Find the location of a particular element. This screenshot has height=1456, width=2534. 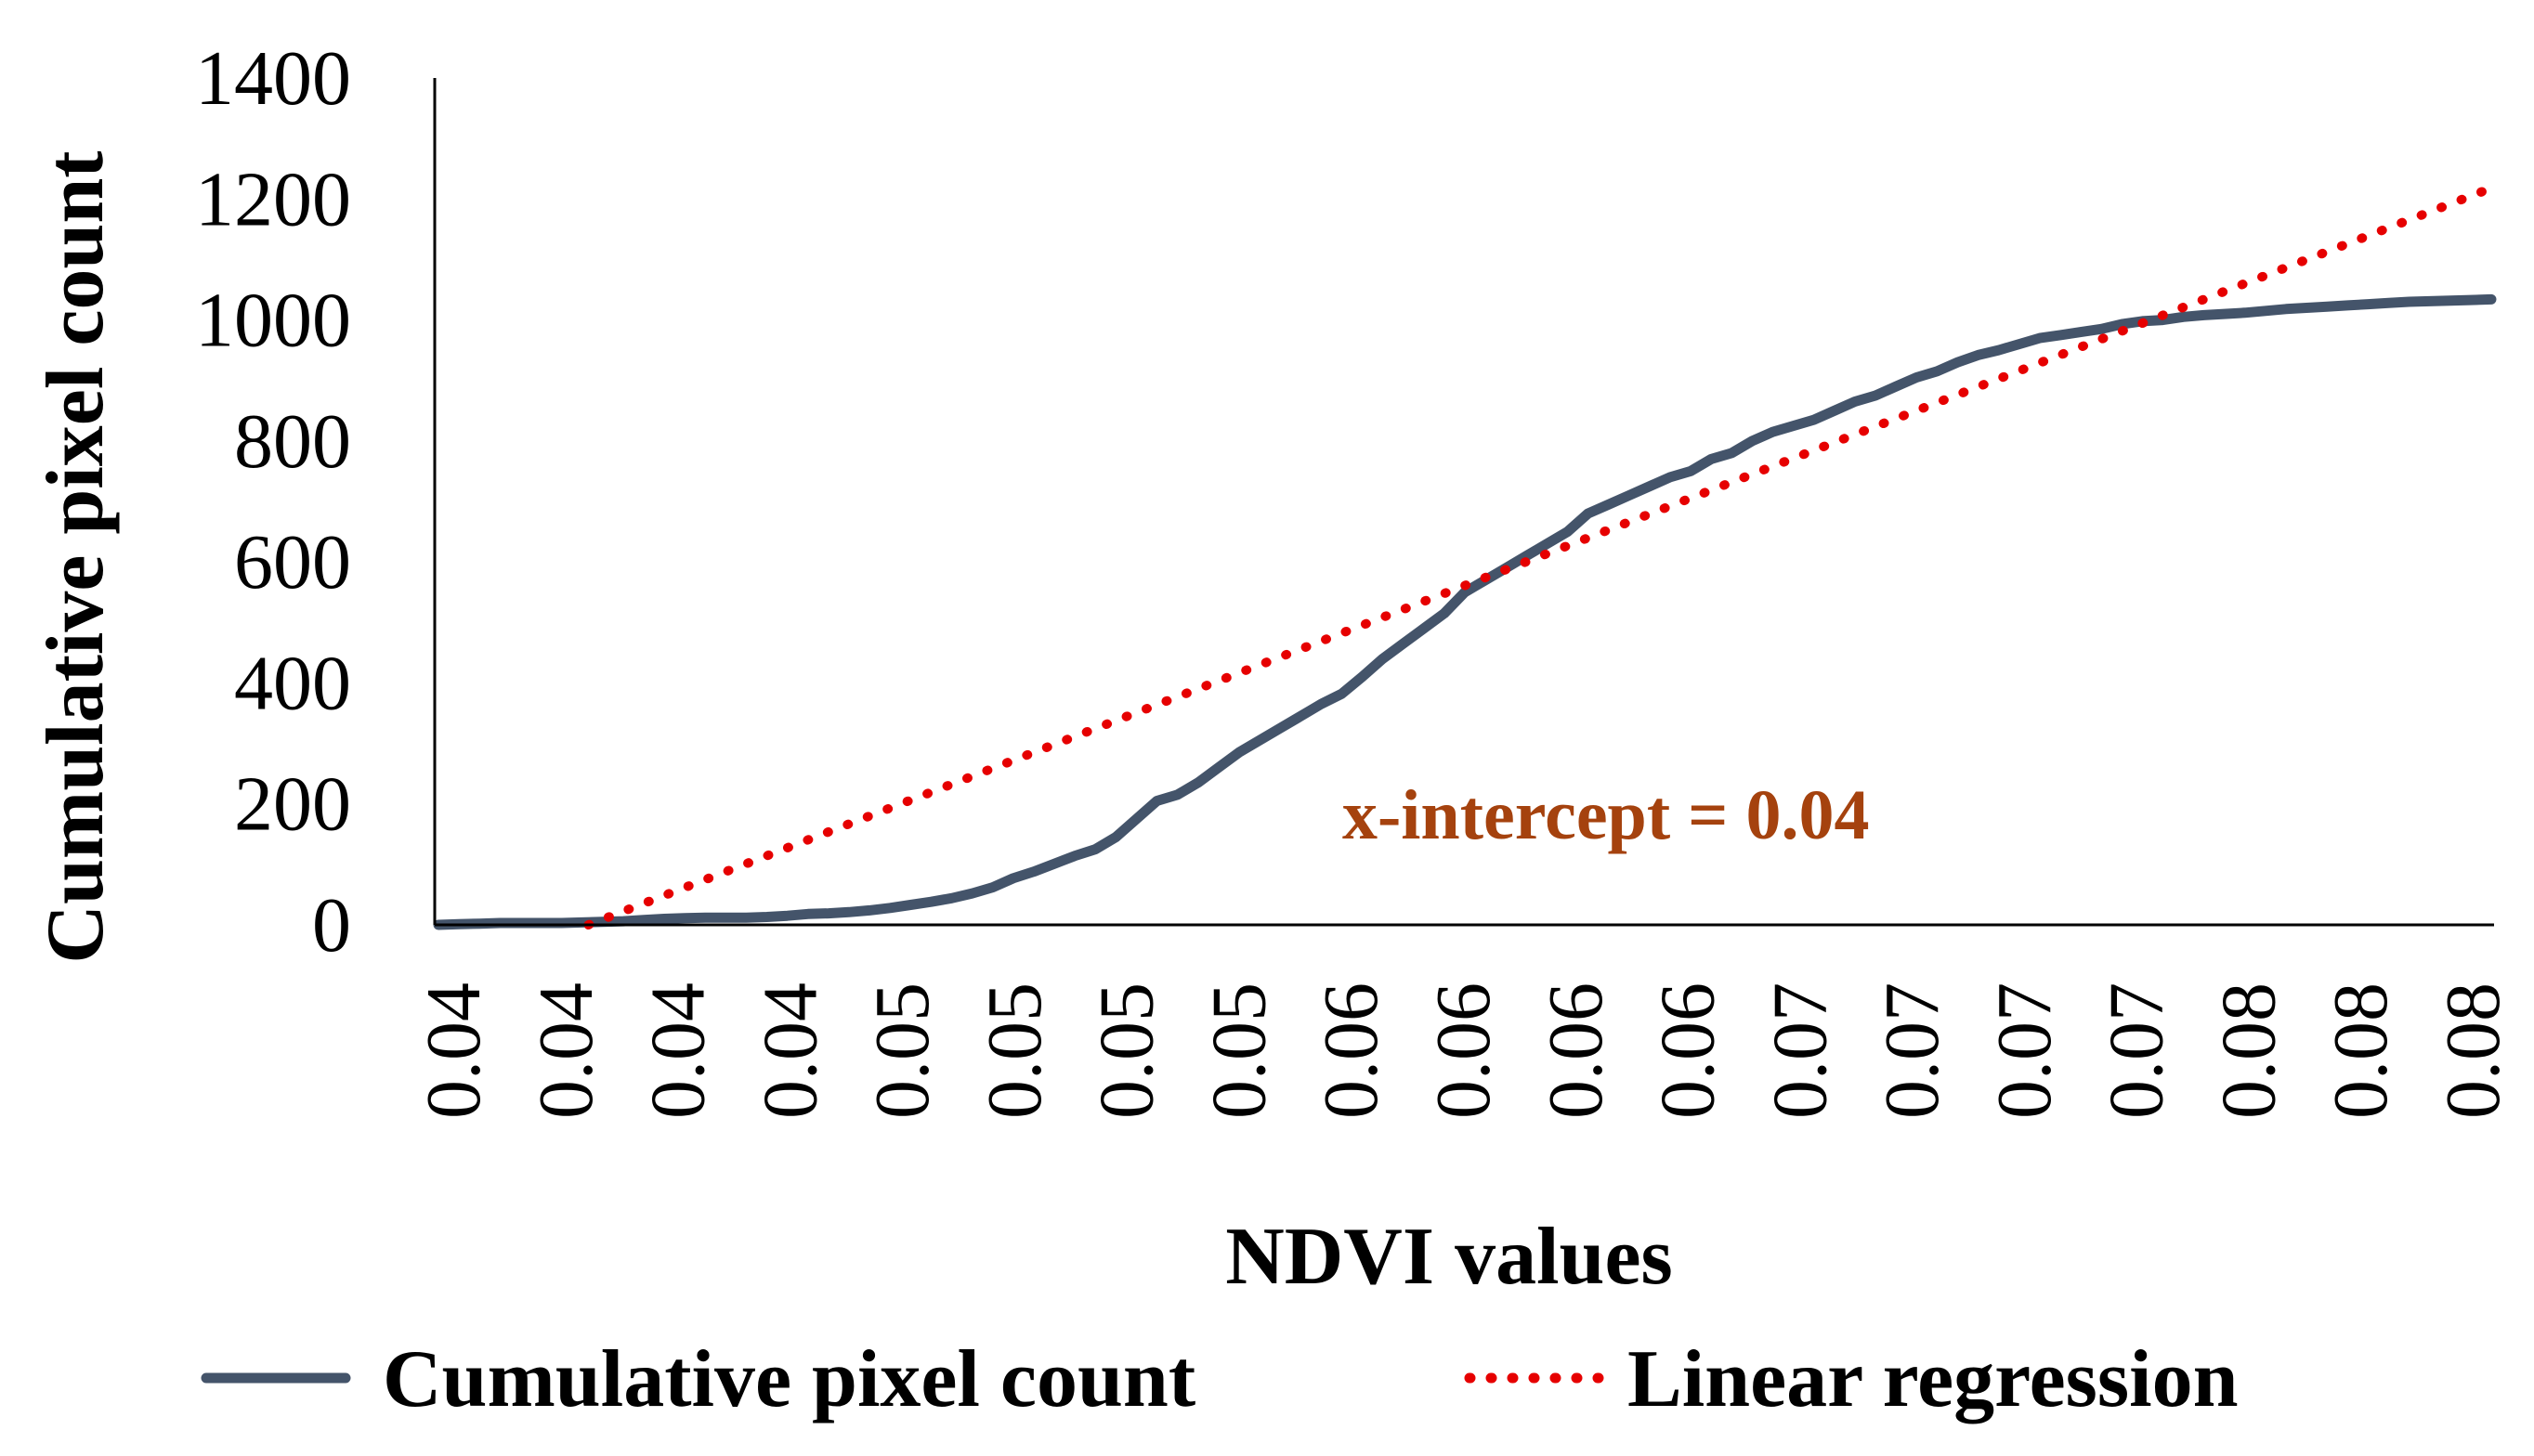

legend-label-regression: Linear regression is located at coordinates (1933, 1379).